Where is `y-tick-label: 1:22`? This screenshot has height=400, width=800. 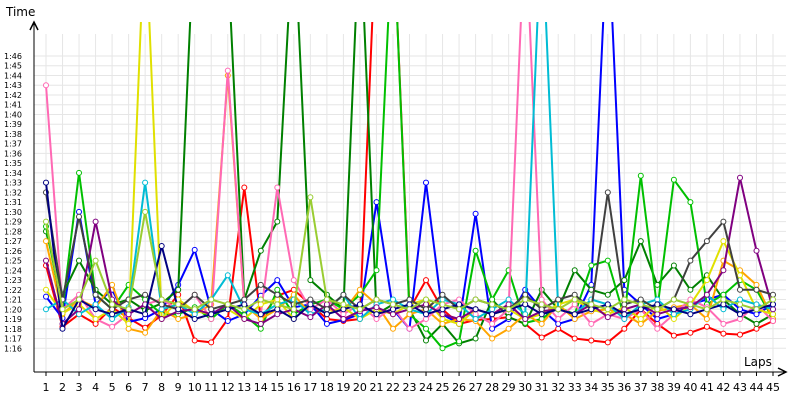 y-tick-label: 1:22 is located at coordinates (13, 290).